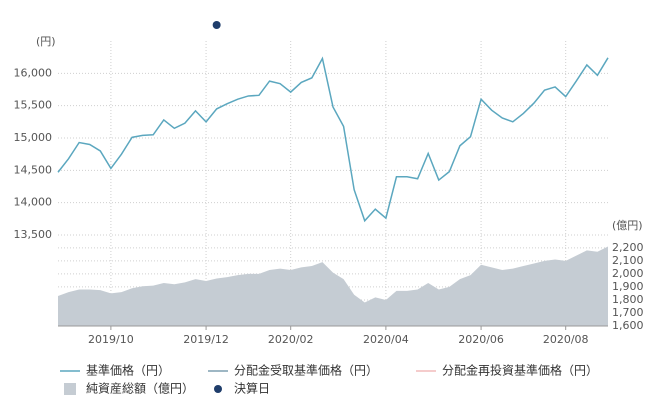 This screenshot has height=412, width=661. What do you see at coordinates (33, 169) in the screenshot?
I see `y-tick-label: 14,500` at bounding box center [33, 169].